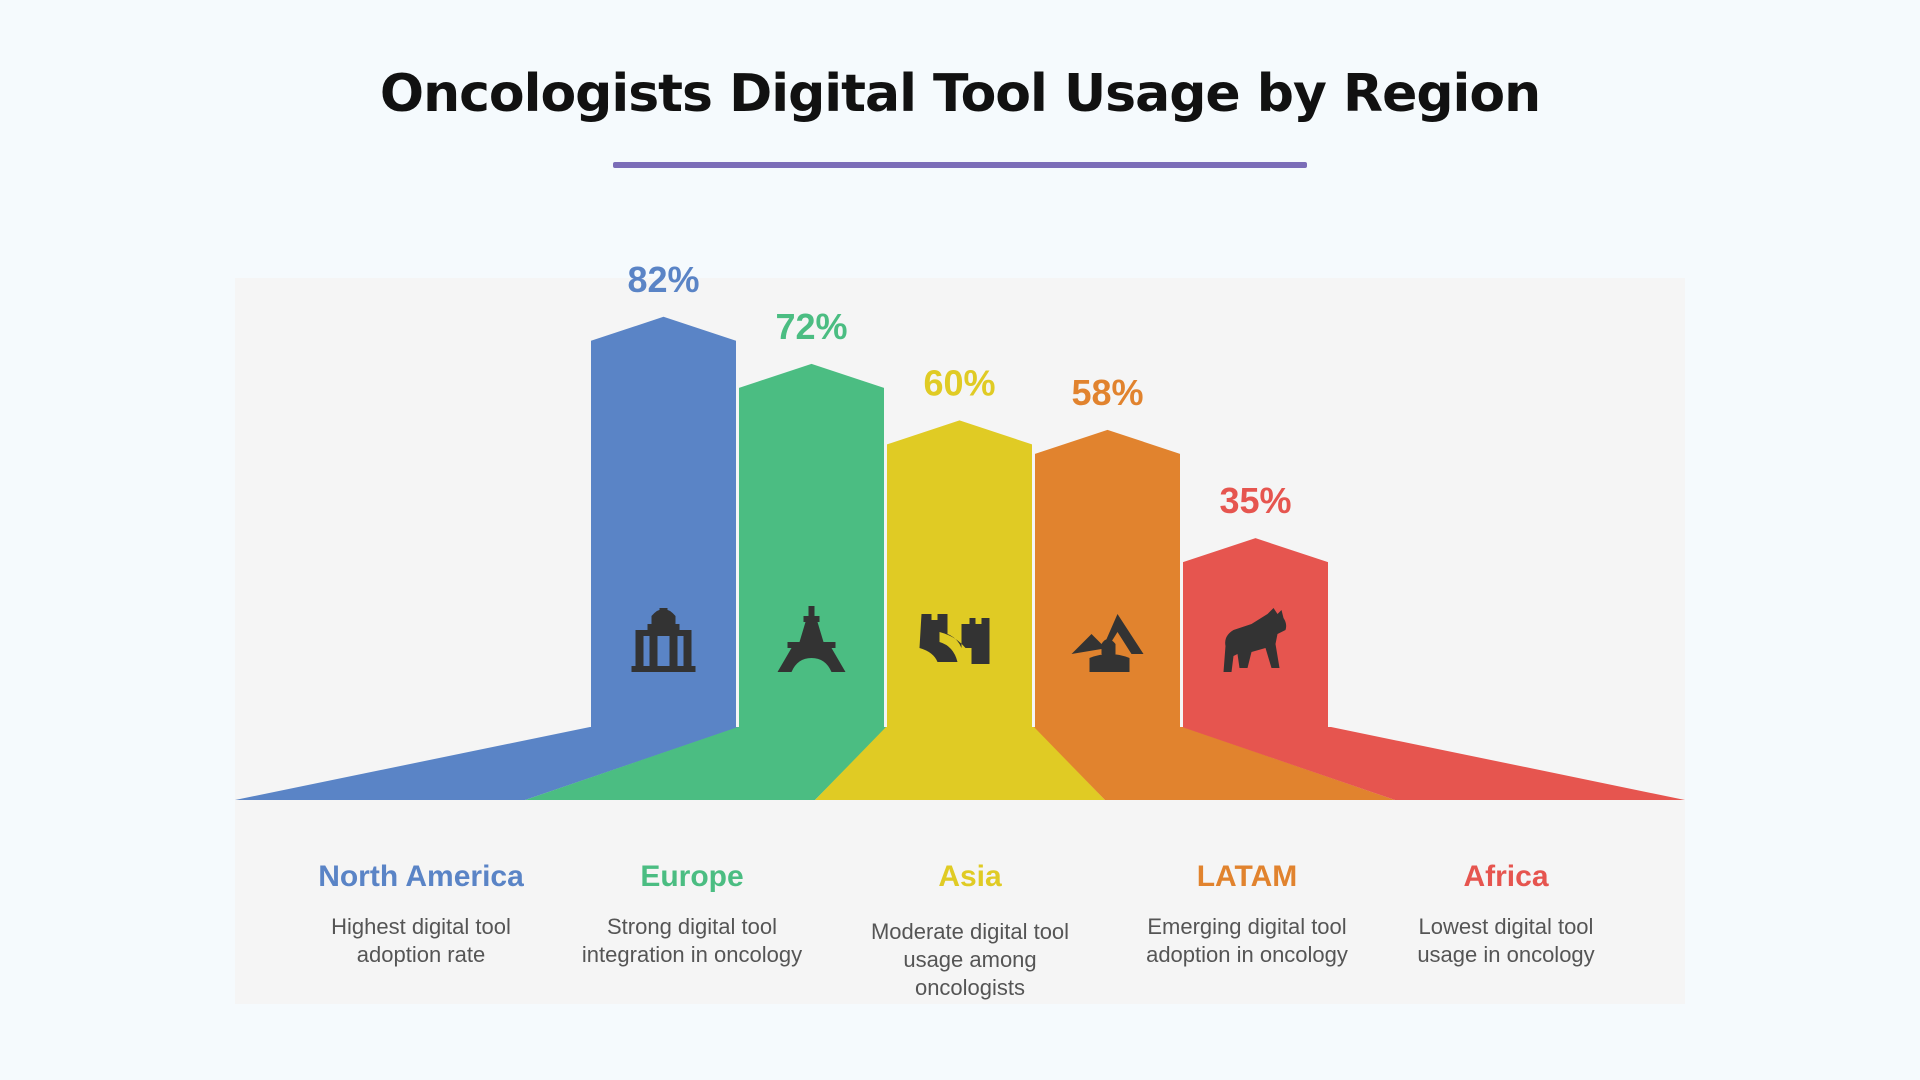 The image size is (1920, 1080). Describe the element at coordinates (421, 926) in the screenshot. I see `category-description: Highest digital tool` at that location.